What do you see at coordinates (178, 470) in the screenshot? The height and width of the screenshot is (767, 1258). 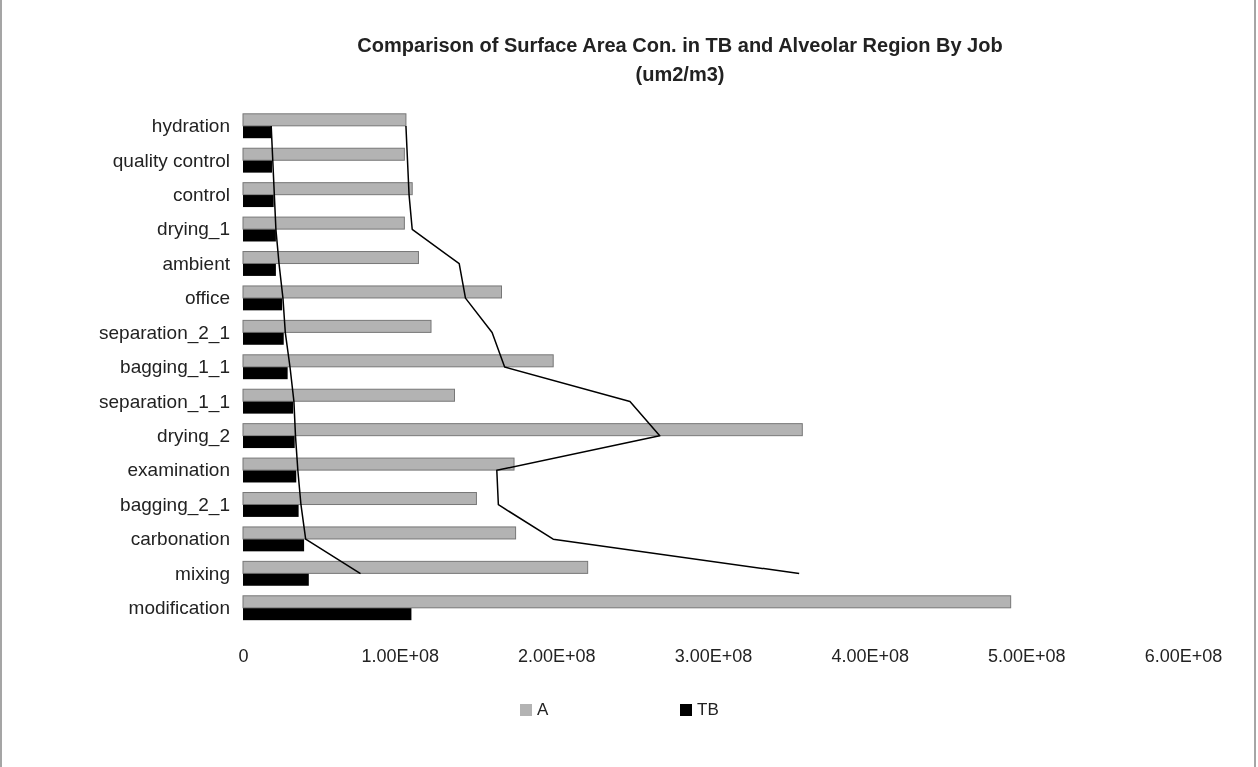 I see `y-tick-label: examination` at bounding box center [178, 470].